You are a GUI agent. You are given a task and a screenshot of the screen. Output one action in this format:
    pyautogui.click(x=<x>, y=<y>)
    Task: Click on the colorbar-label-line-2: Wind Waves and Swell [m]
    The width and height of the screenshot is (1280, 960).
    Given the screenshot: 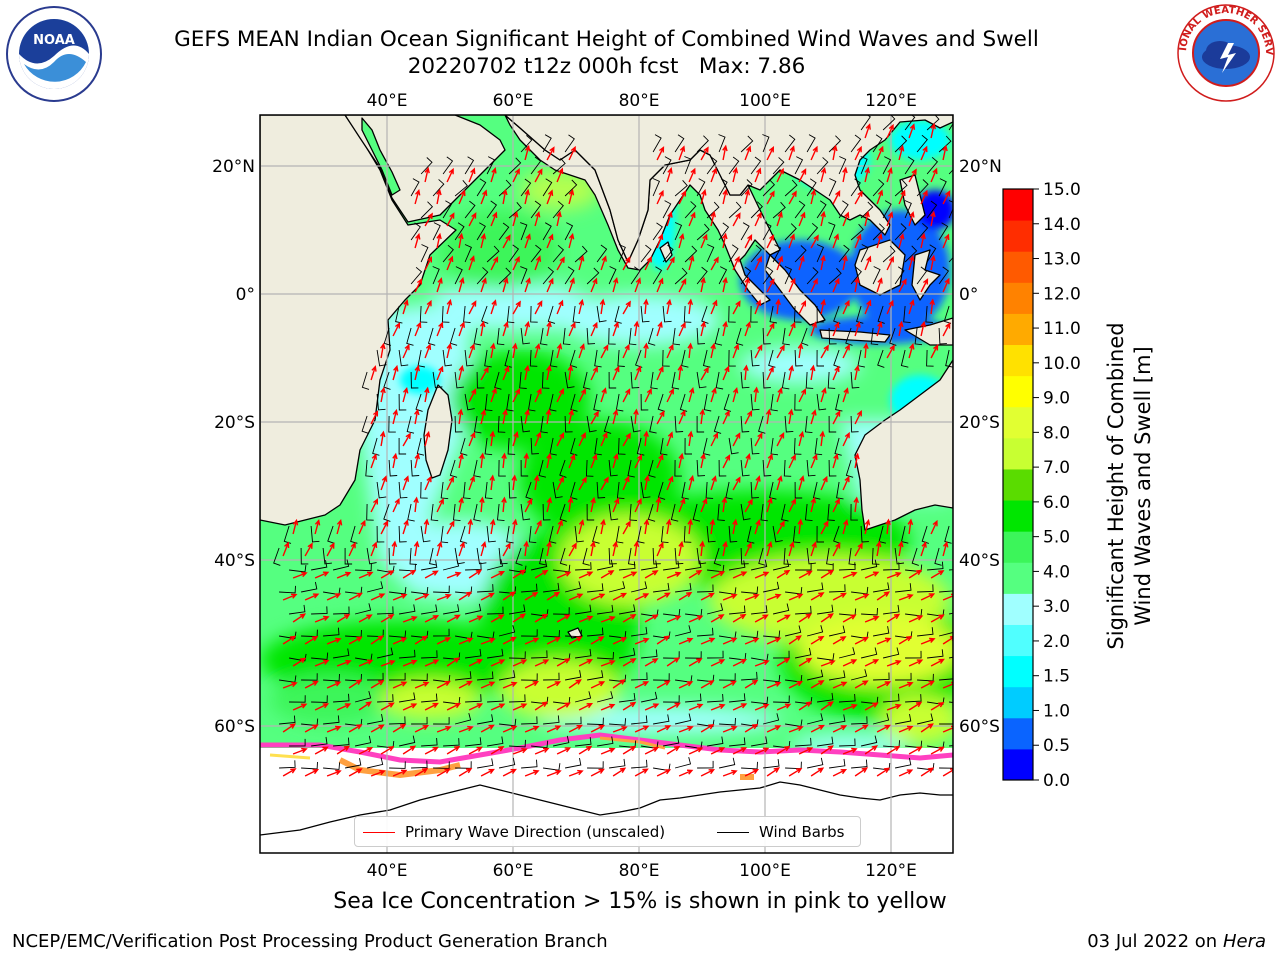 What is the action you would take?
    pyautogui.click(x=1143, y=486)
    